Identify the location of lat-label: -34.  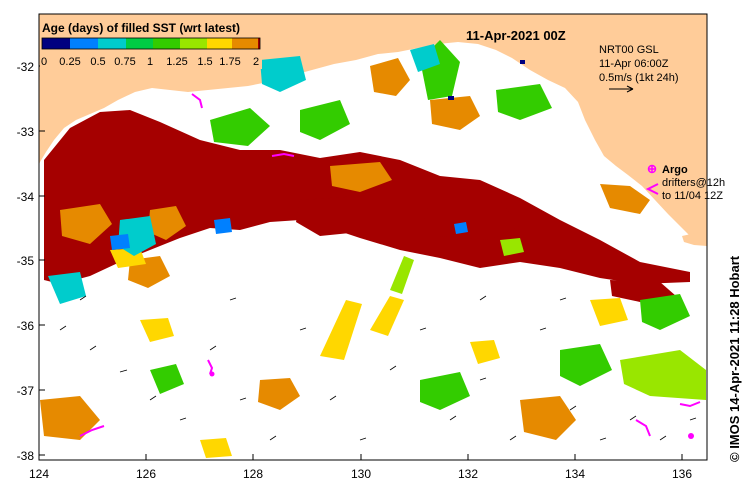
(26, 197).